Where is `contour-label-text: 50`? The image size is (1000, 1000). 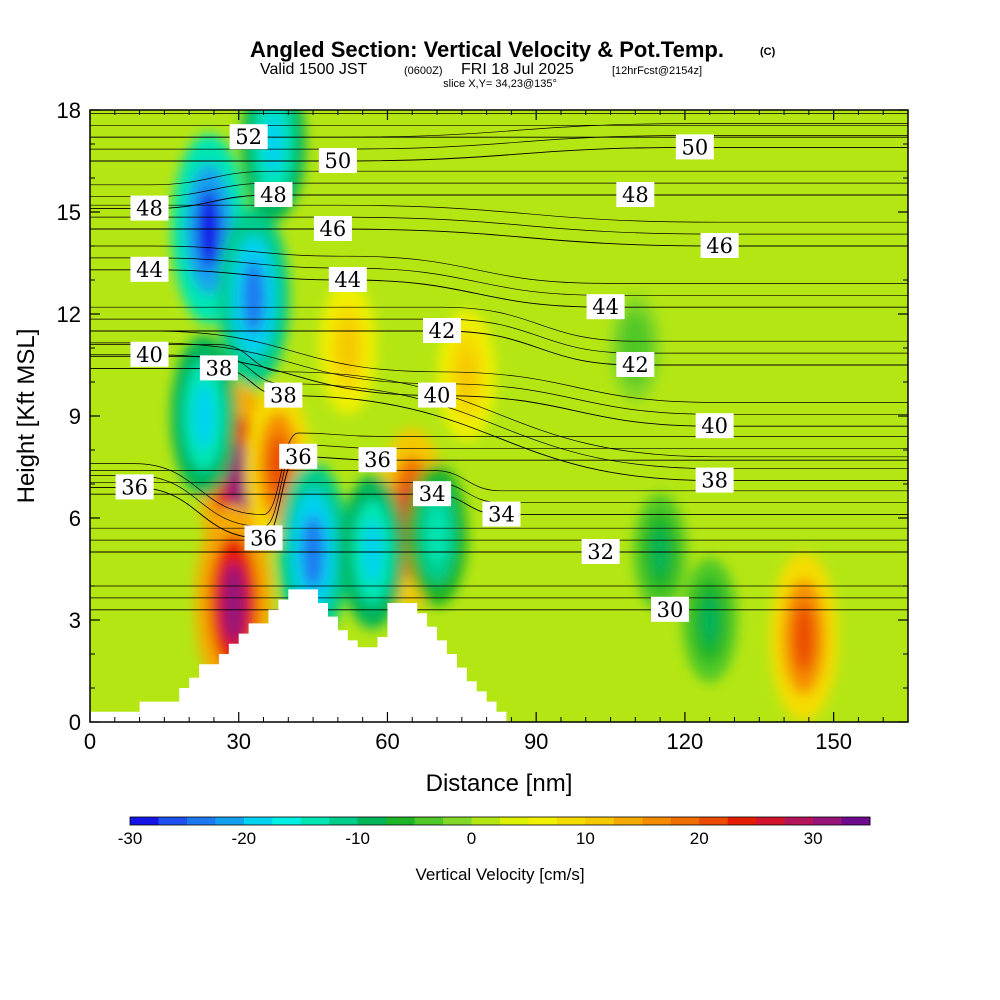
contour-label-text: 50 is located at coordinates (338, 161).